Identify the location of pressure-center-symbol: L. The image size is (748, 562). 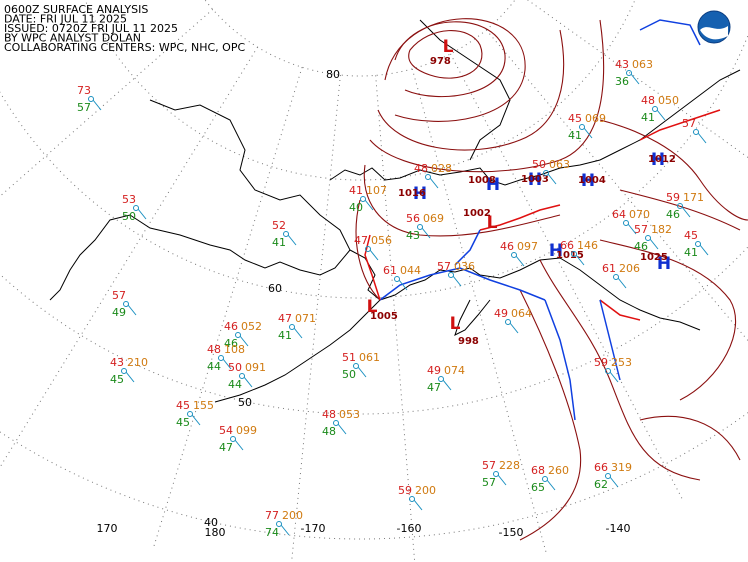
(492, 223).